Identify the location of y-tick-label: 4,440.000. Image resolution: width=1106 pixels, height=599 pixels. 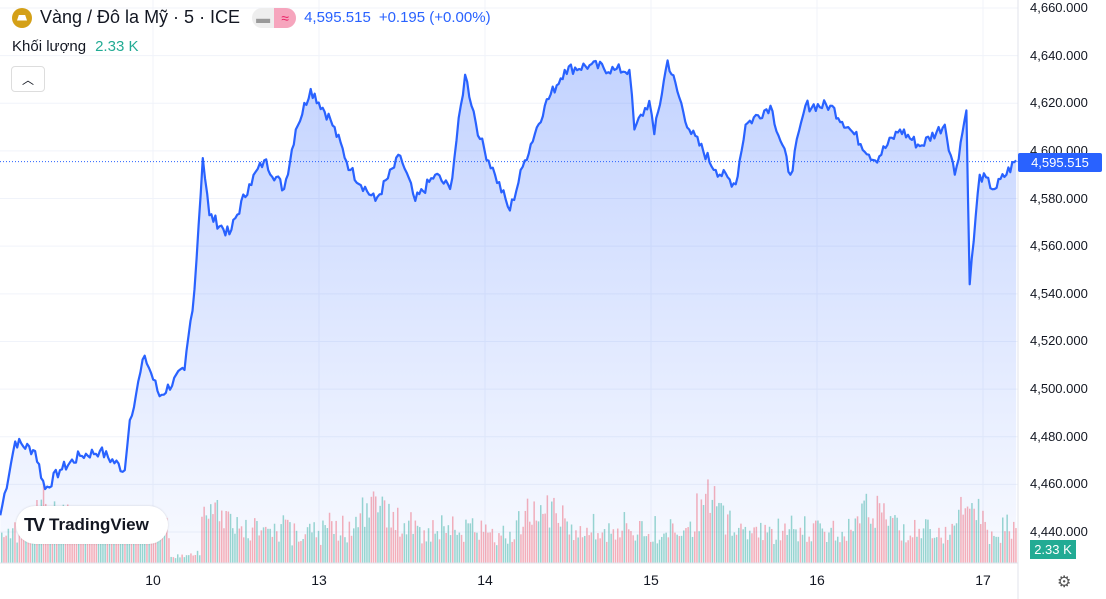
(1059, 531).